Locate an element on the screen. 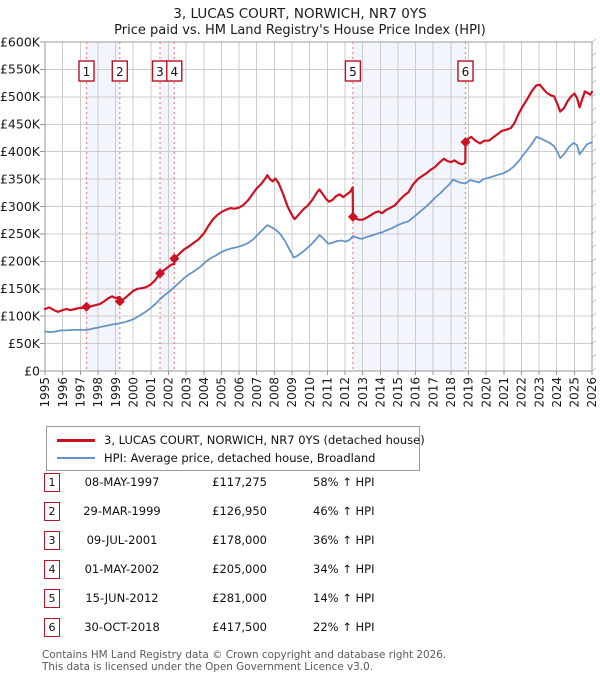  x-axis-year-label: 2000 is located at coordinates (133, 392).